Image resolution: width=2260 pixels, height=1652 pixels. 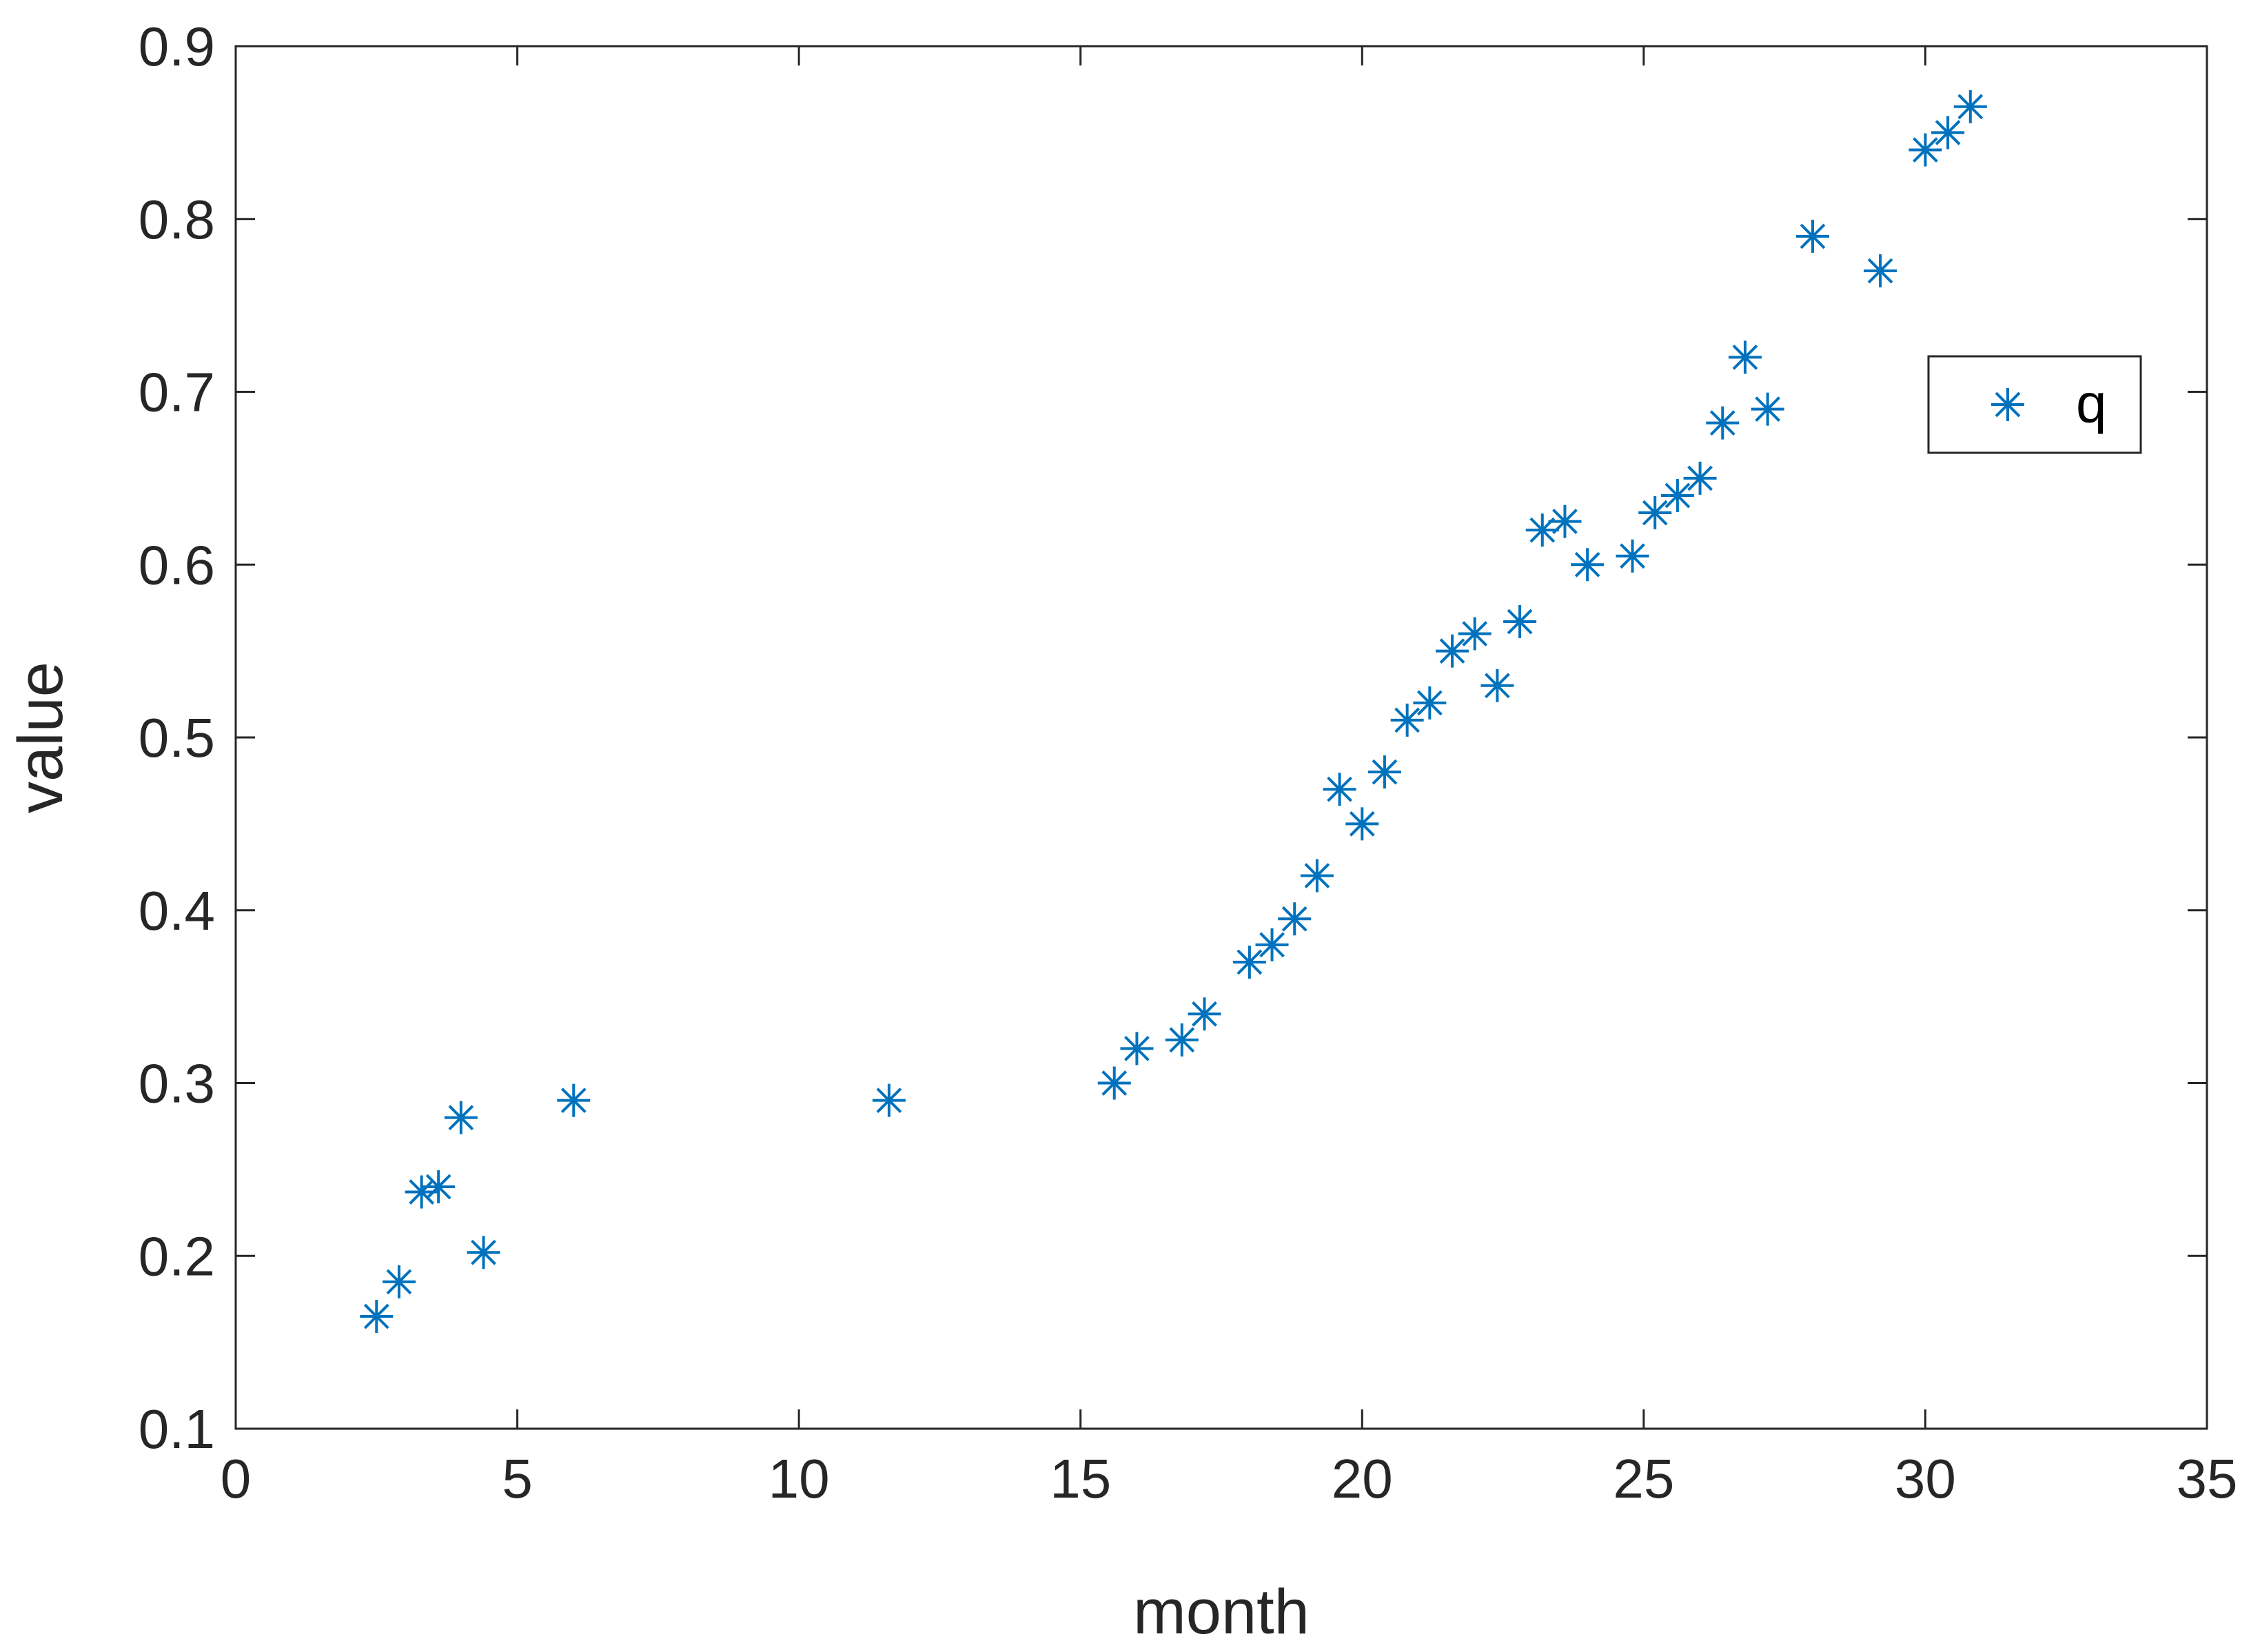 I want to click on y-tick-label: 0.6, so click(x=177, y=565).